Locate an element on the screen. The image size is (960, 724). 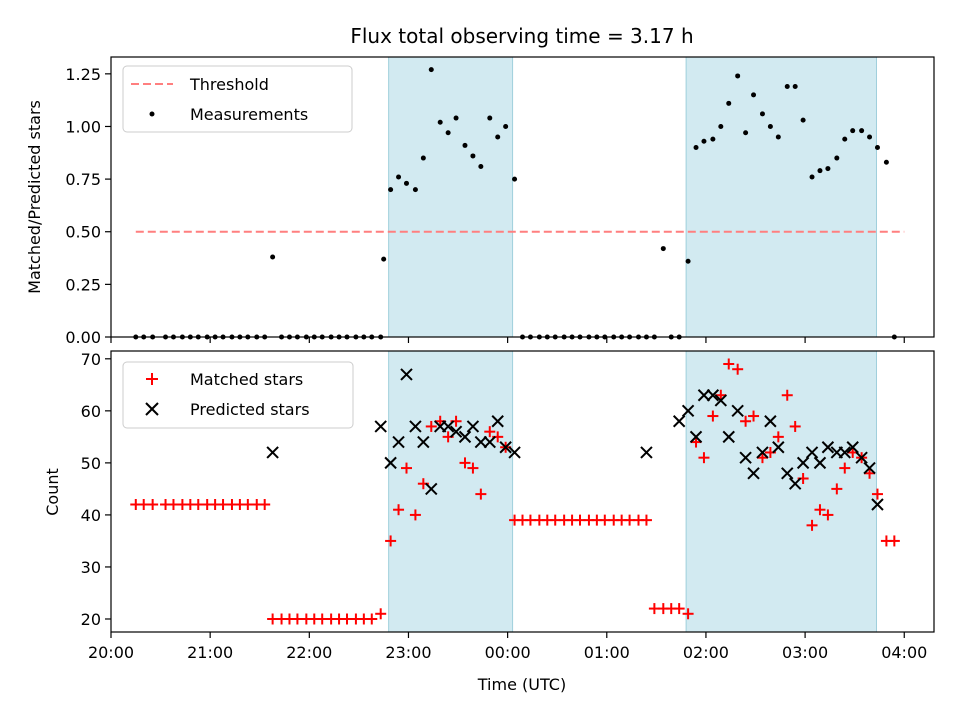
x-tick-label: 23:00 is located at coordinates (408, 652).